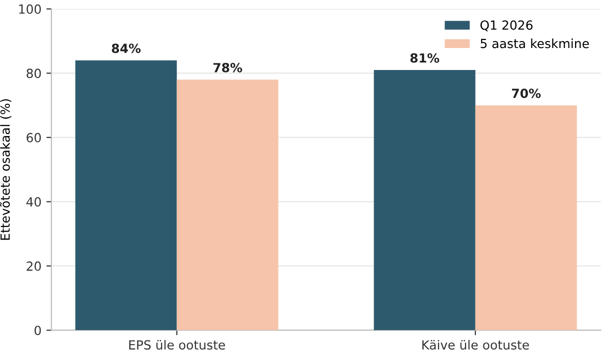  Describe the element at coordinates (30, 9) in the screenshot. I see `y-tick-label: 100` at that location.